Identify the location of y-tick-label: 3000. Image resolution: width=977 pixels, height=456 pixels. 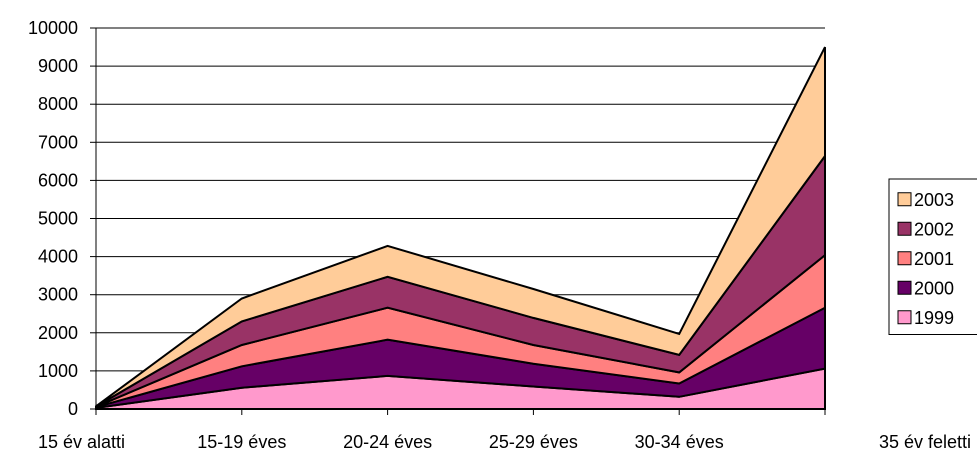
(58, 295).